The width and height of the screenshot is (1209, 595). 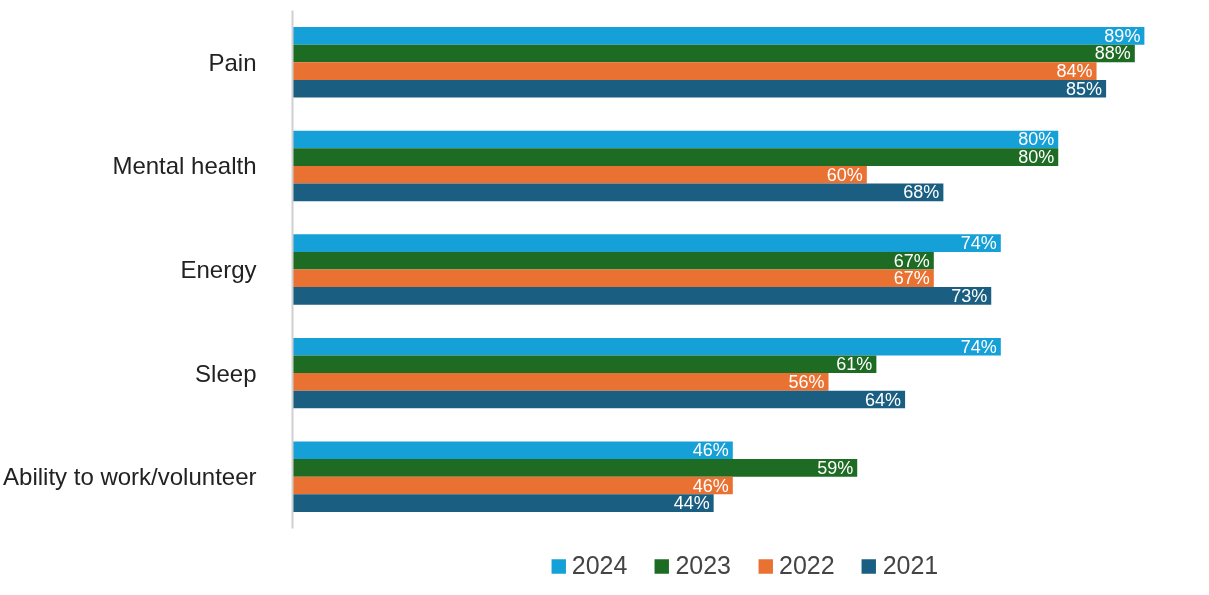 I want to click on y-tick-label: Ability to work/volunteer, so click(x=130, y=477).